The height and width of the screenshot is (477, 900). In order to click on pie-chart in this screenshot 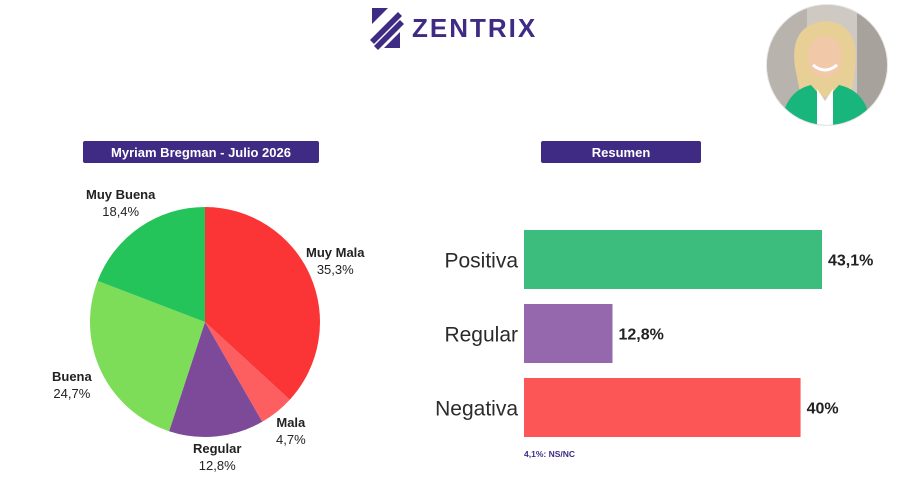, I will do `click(205, 322)`.